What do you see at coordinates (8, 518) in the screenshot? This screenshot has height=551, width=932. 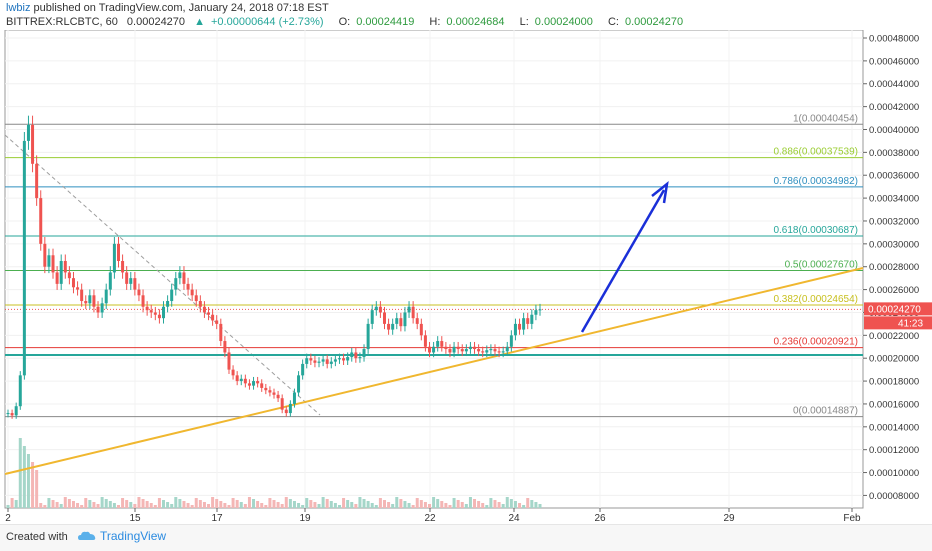 I see `x-tick-label: 2` at bounding box center [8, 518].